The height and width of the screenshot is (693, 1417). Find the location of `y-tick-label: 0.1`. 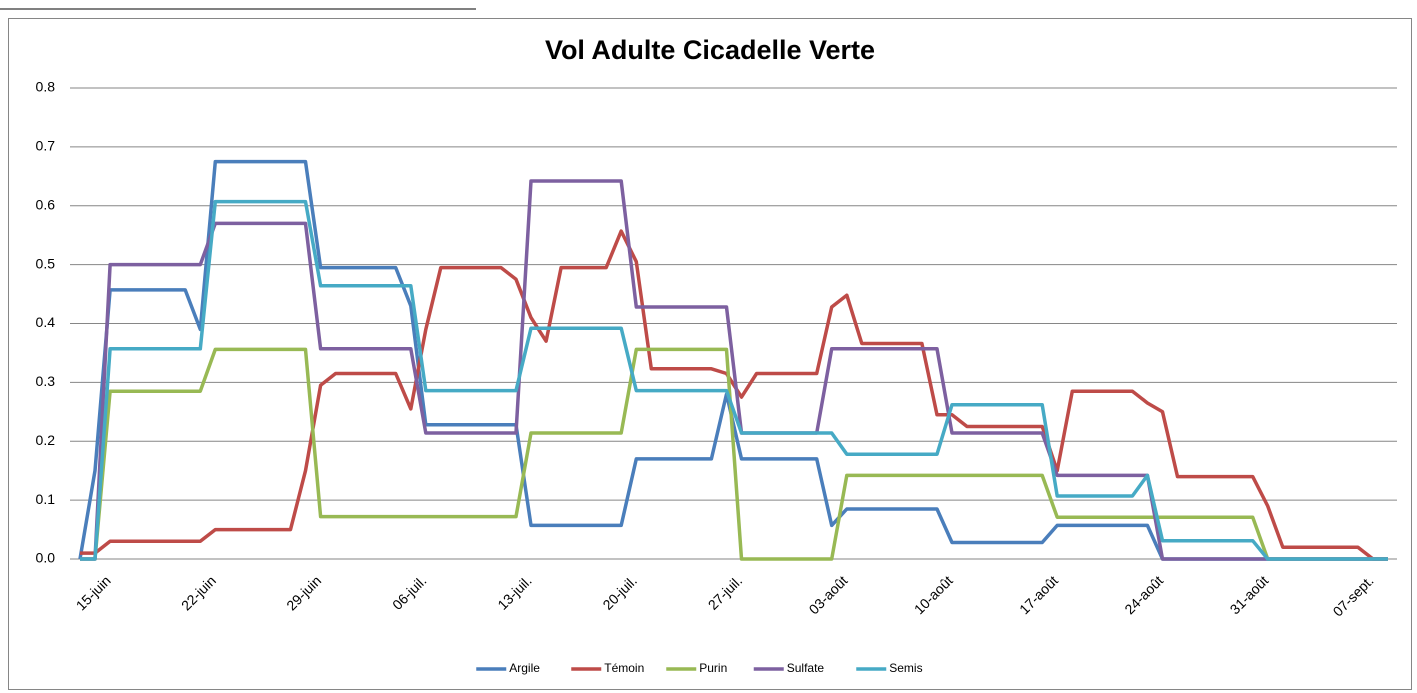

y-tick-label: 0.1 is located at coordinates (46, 499).